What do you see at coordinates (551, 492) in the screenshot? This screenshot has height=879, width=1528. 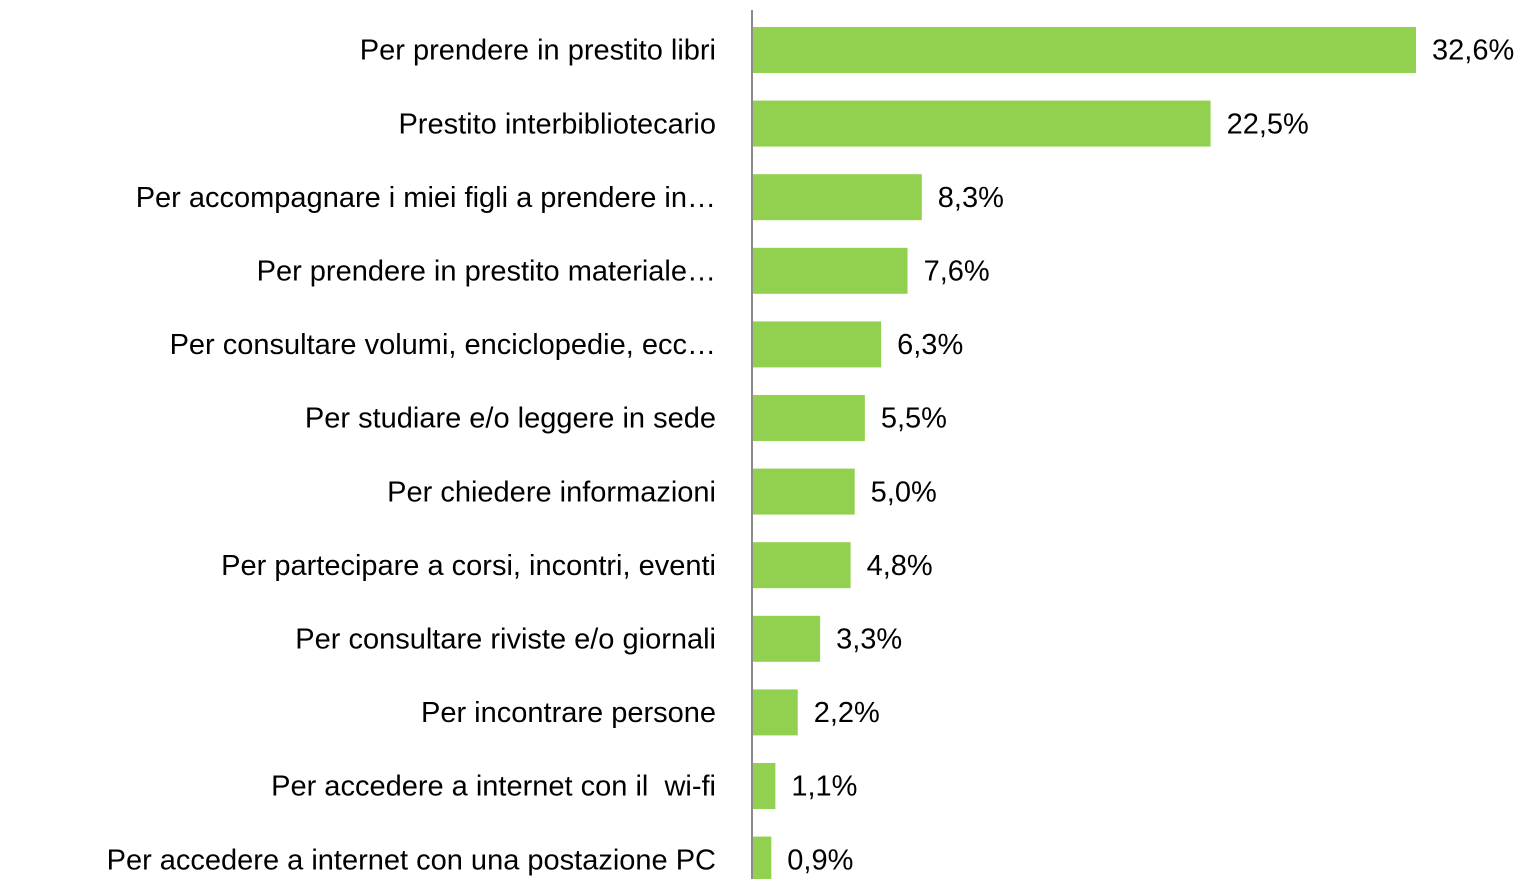 I see `category-label: Per chiedere informazioni` at bounding box center [551, 492].